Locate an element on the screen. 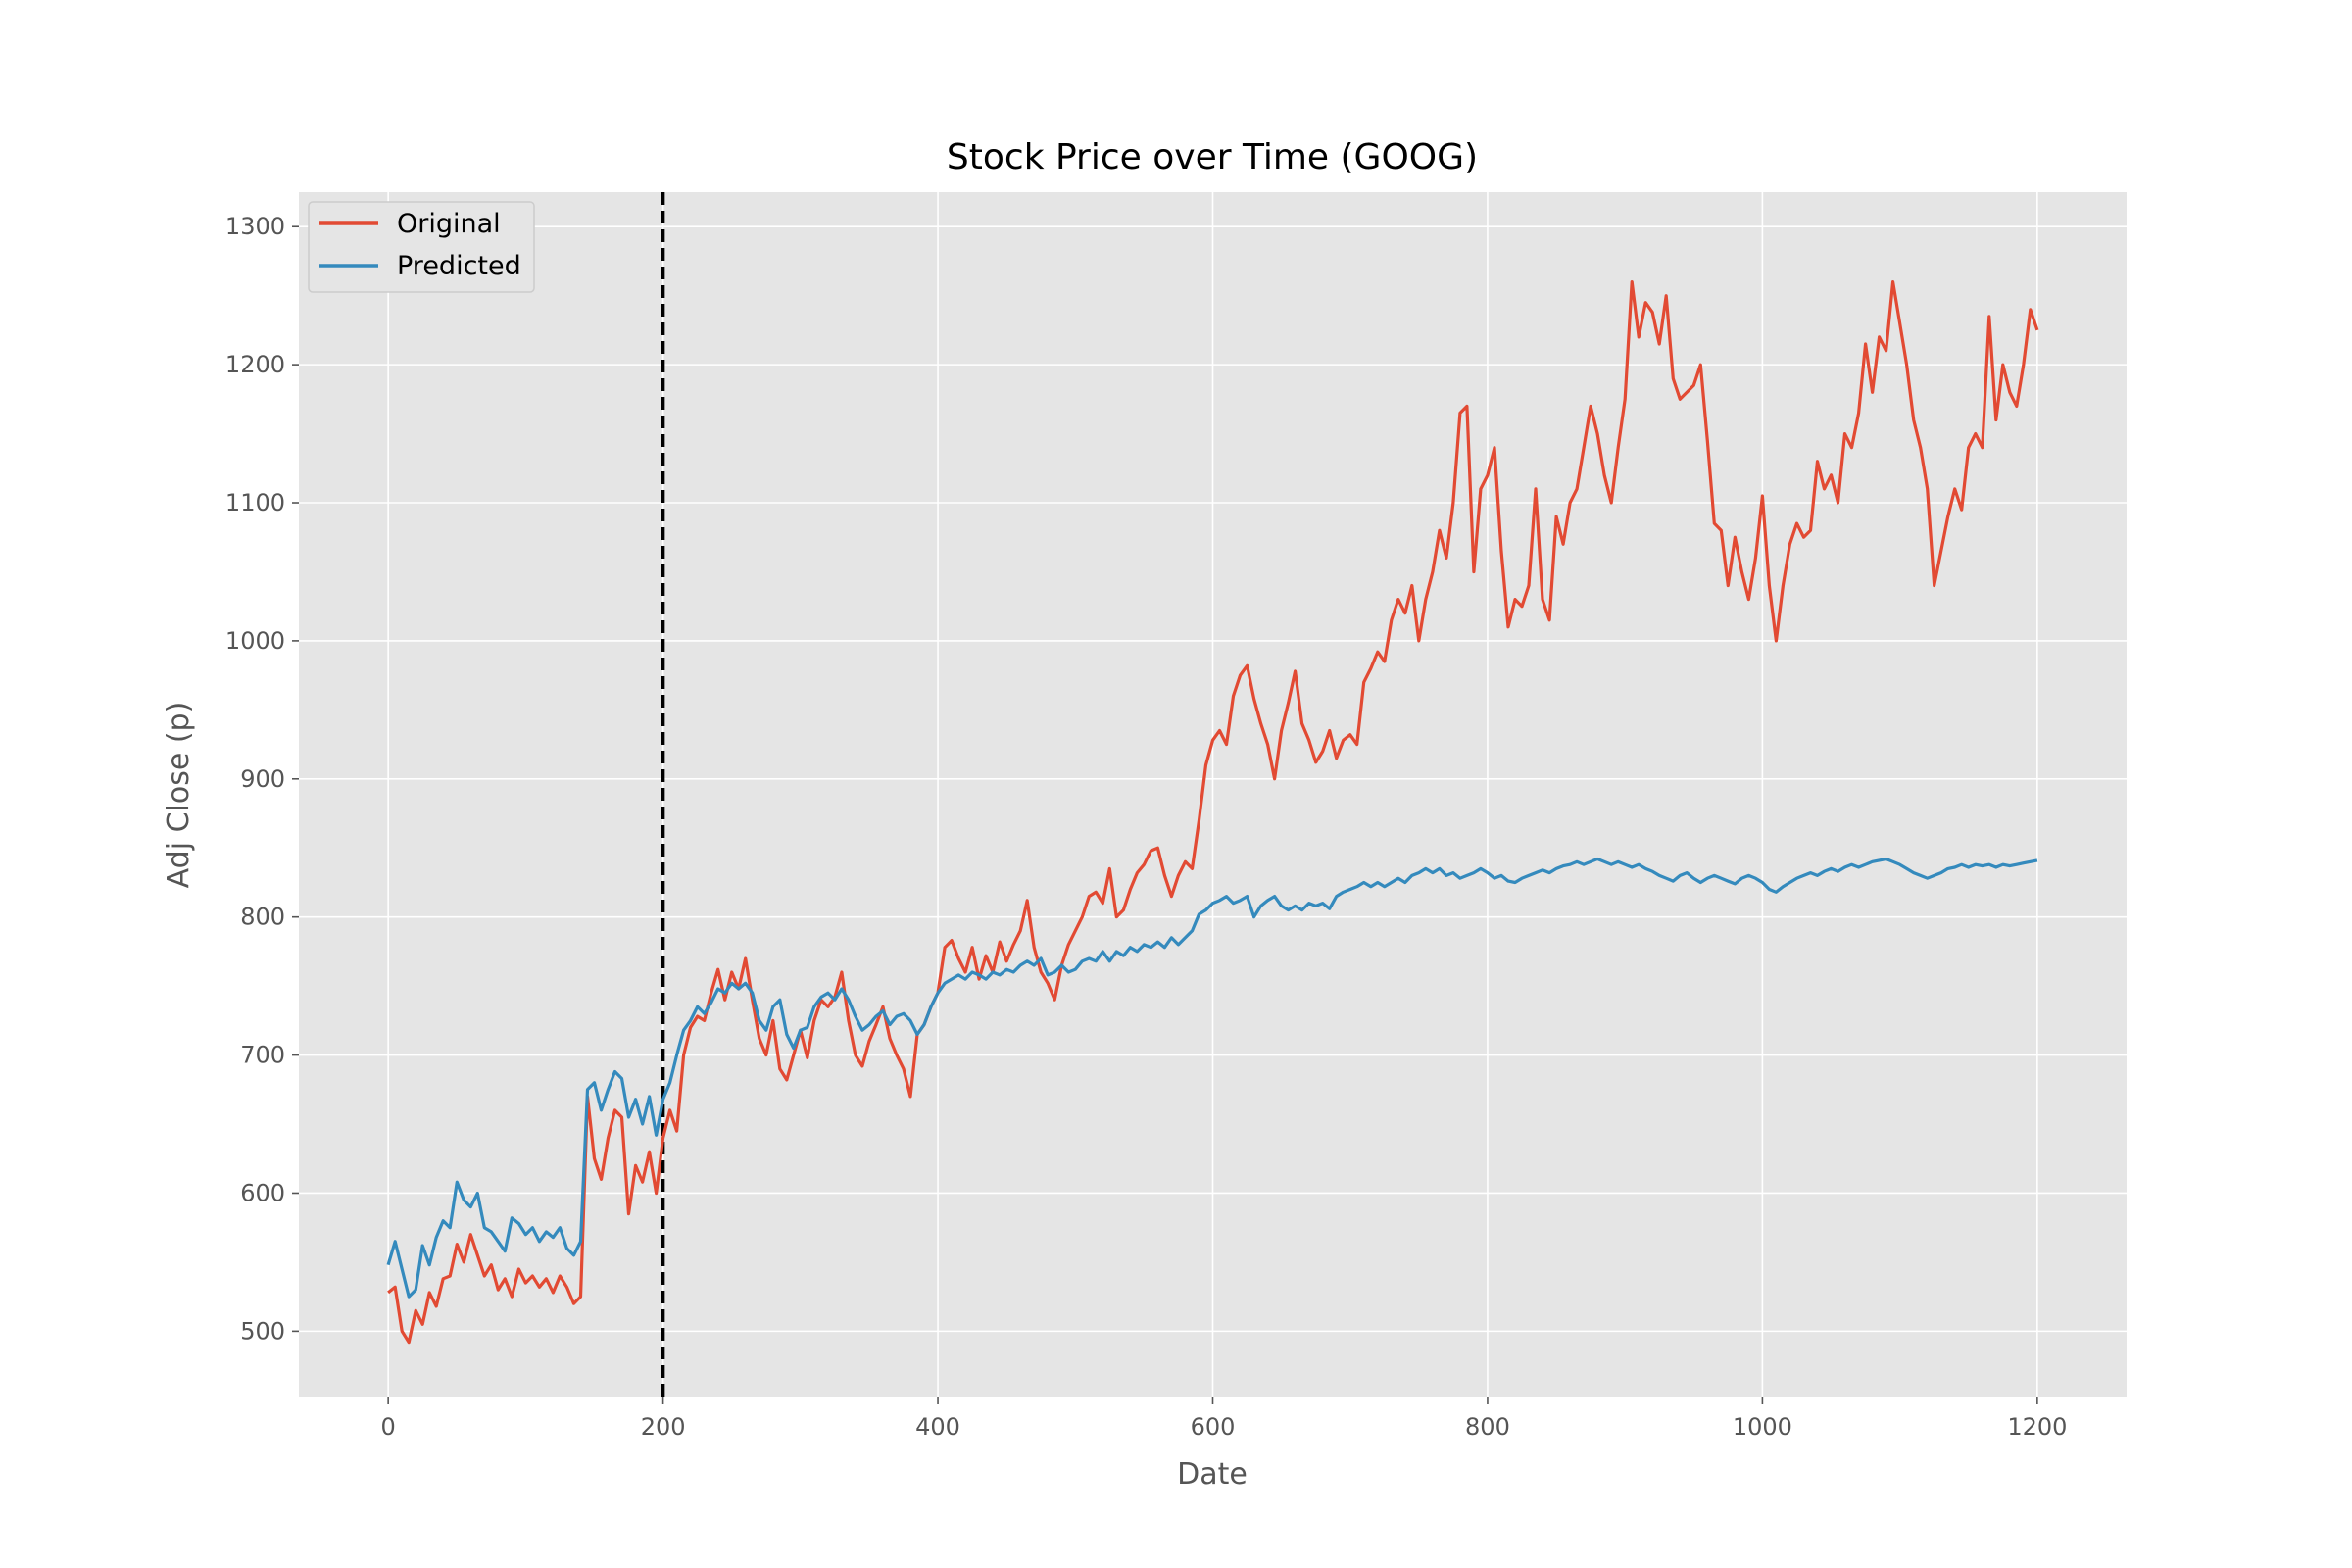  legend: Original Predicted is located at coordinates (421, 247).